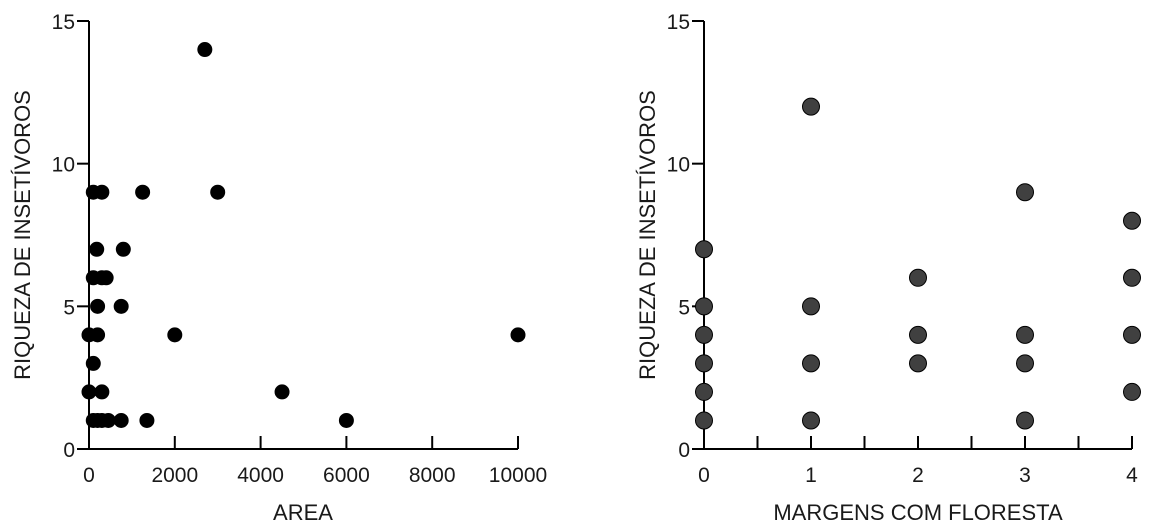 This screenshot has height=526, width=1150. What do you see at coordinates (684, 307) in the screenshot?
I see `right-y-tick-label: 5` at bounding box center [684, 307].